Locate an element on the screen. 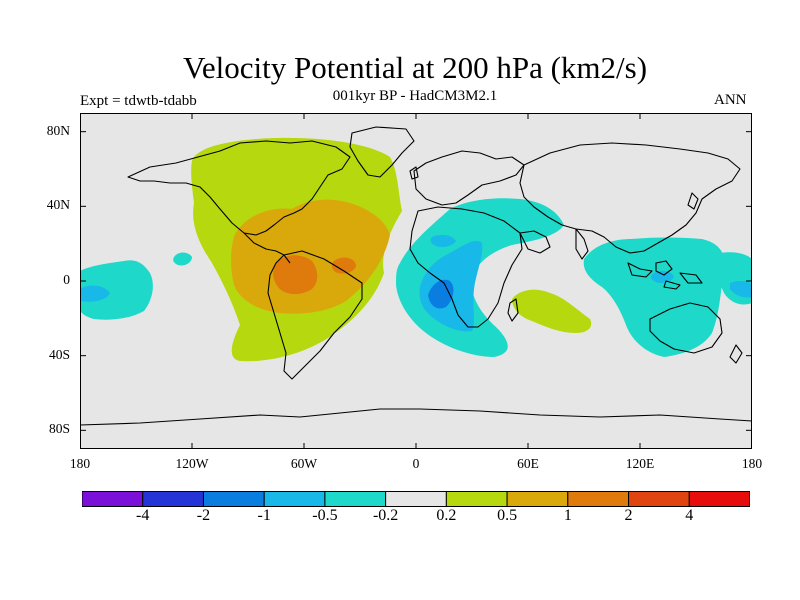  colorbar is located at coordinates (416, 499).